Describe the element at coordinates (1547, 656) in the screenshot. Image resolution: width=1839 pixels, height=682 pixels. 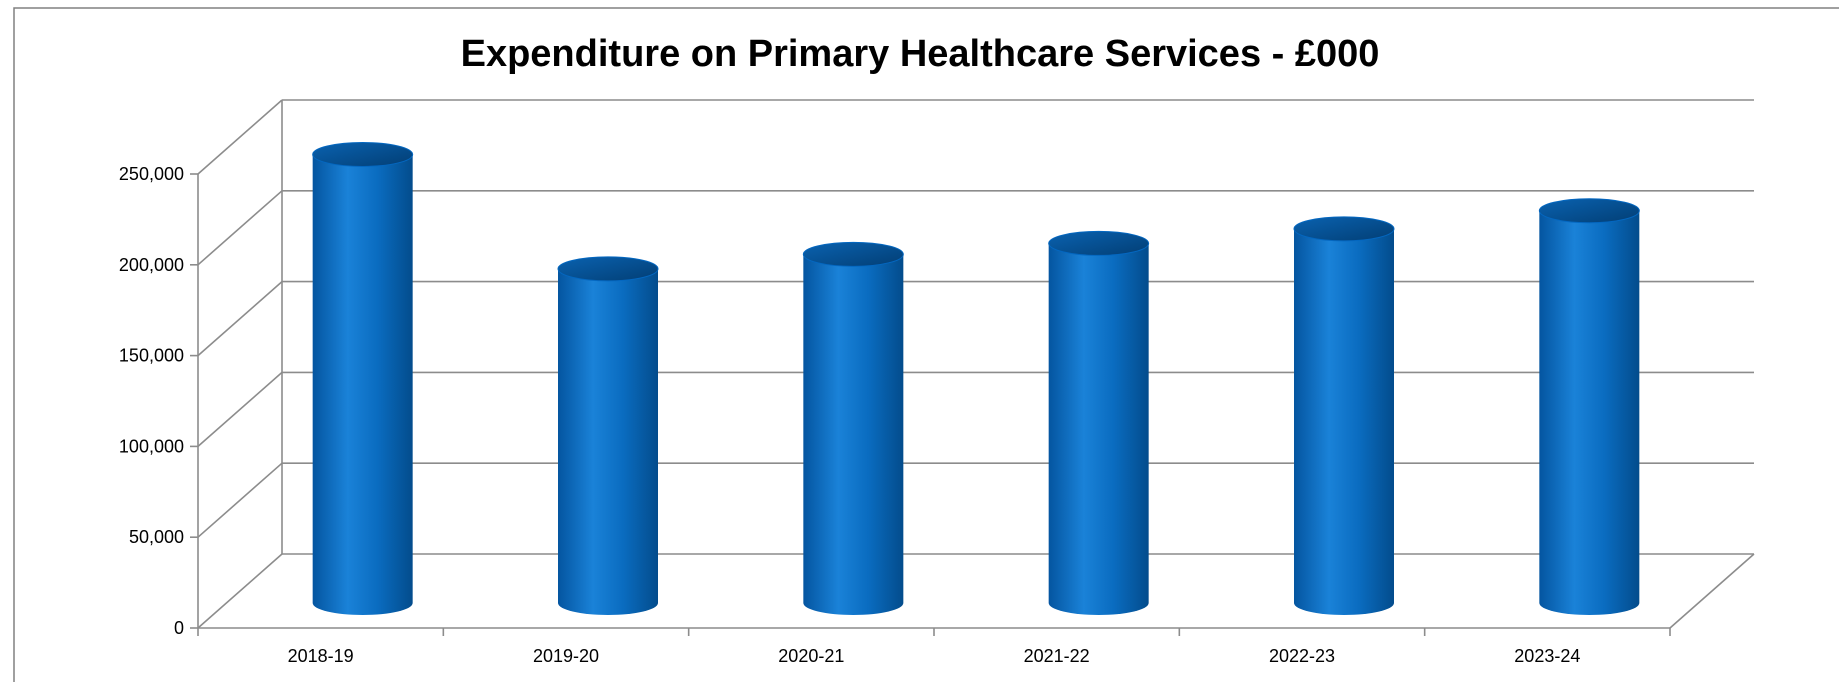
I see `x-tick-label: 2023-24` at that location.